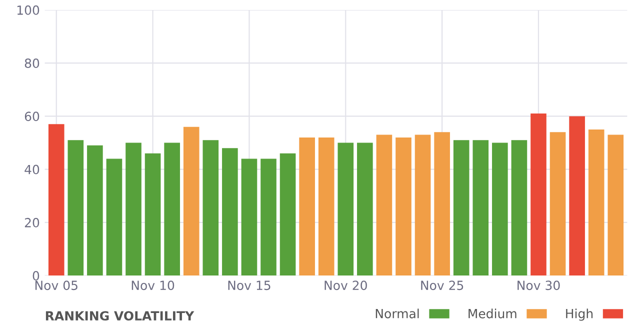  What do you see at coordinates (249, 285) in the screenshot?
I see `x-tick-label: Nov 15` at bounding box center [249, 285].